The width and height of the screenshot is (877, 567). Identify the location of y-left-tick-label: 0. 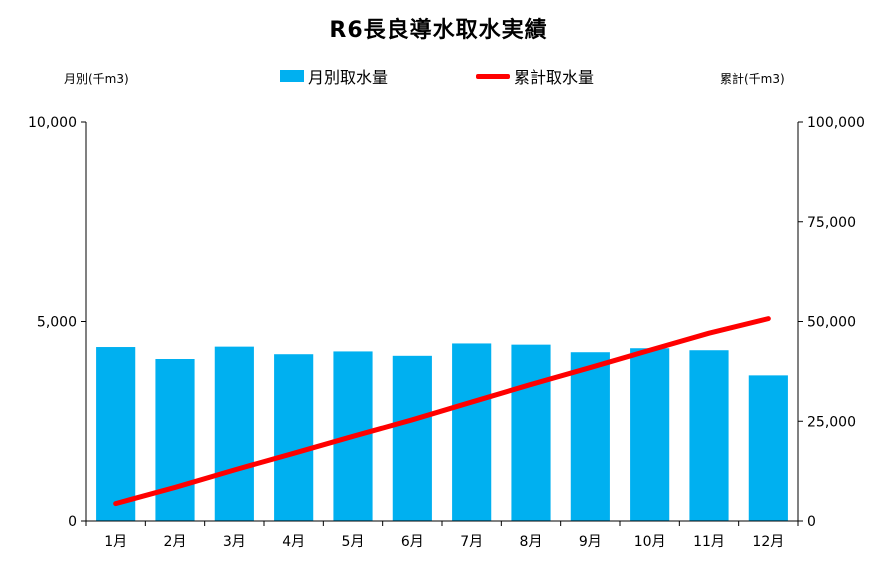
(72, 522).